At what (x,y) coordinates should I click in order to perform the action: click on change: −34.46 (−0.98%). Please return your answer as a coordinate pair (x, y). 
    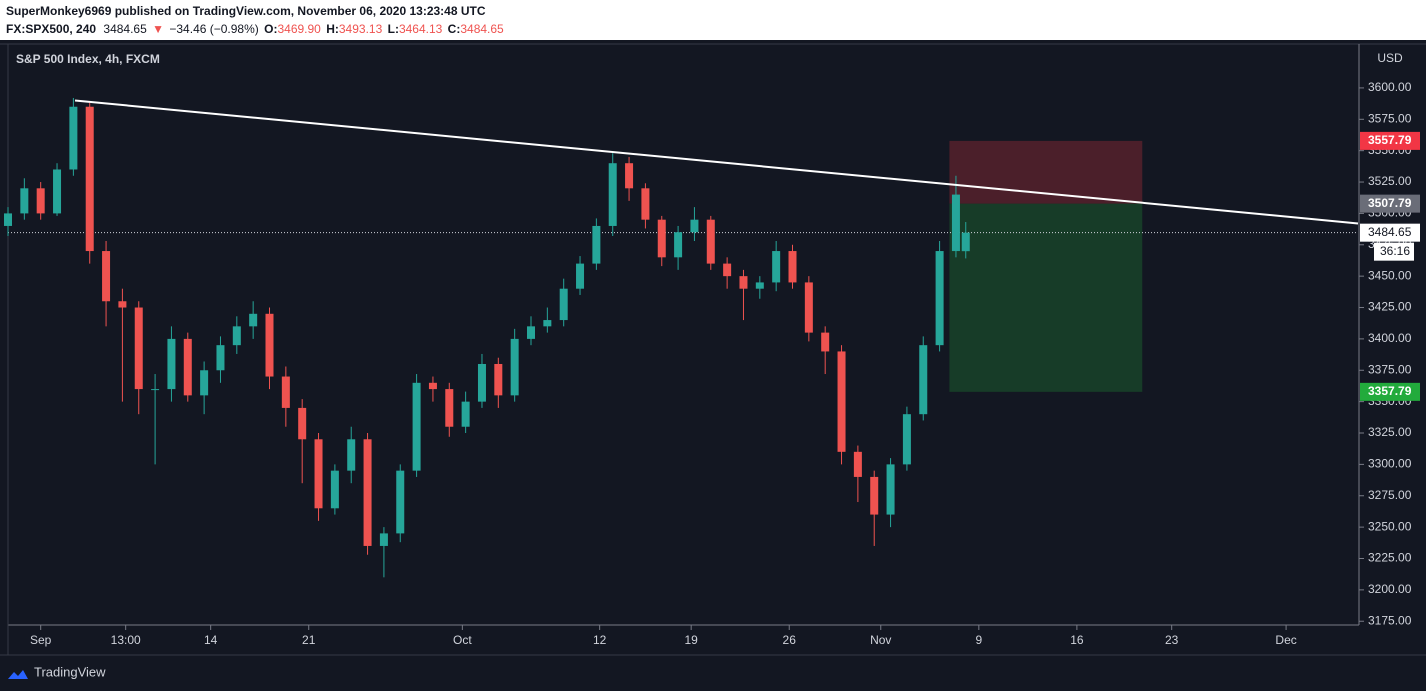
    Looking at the image, I should click on (213, 29).